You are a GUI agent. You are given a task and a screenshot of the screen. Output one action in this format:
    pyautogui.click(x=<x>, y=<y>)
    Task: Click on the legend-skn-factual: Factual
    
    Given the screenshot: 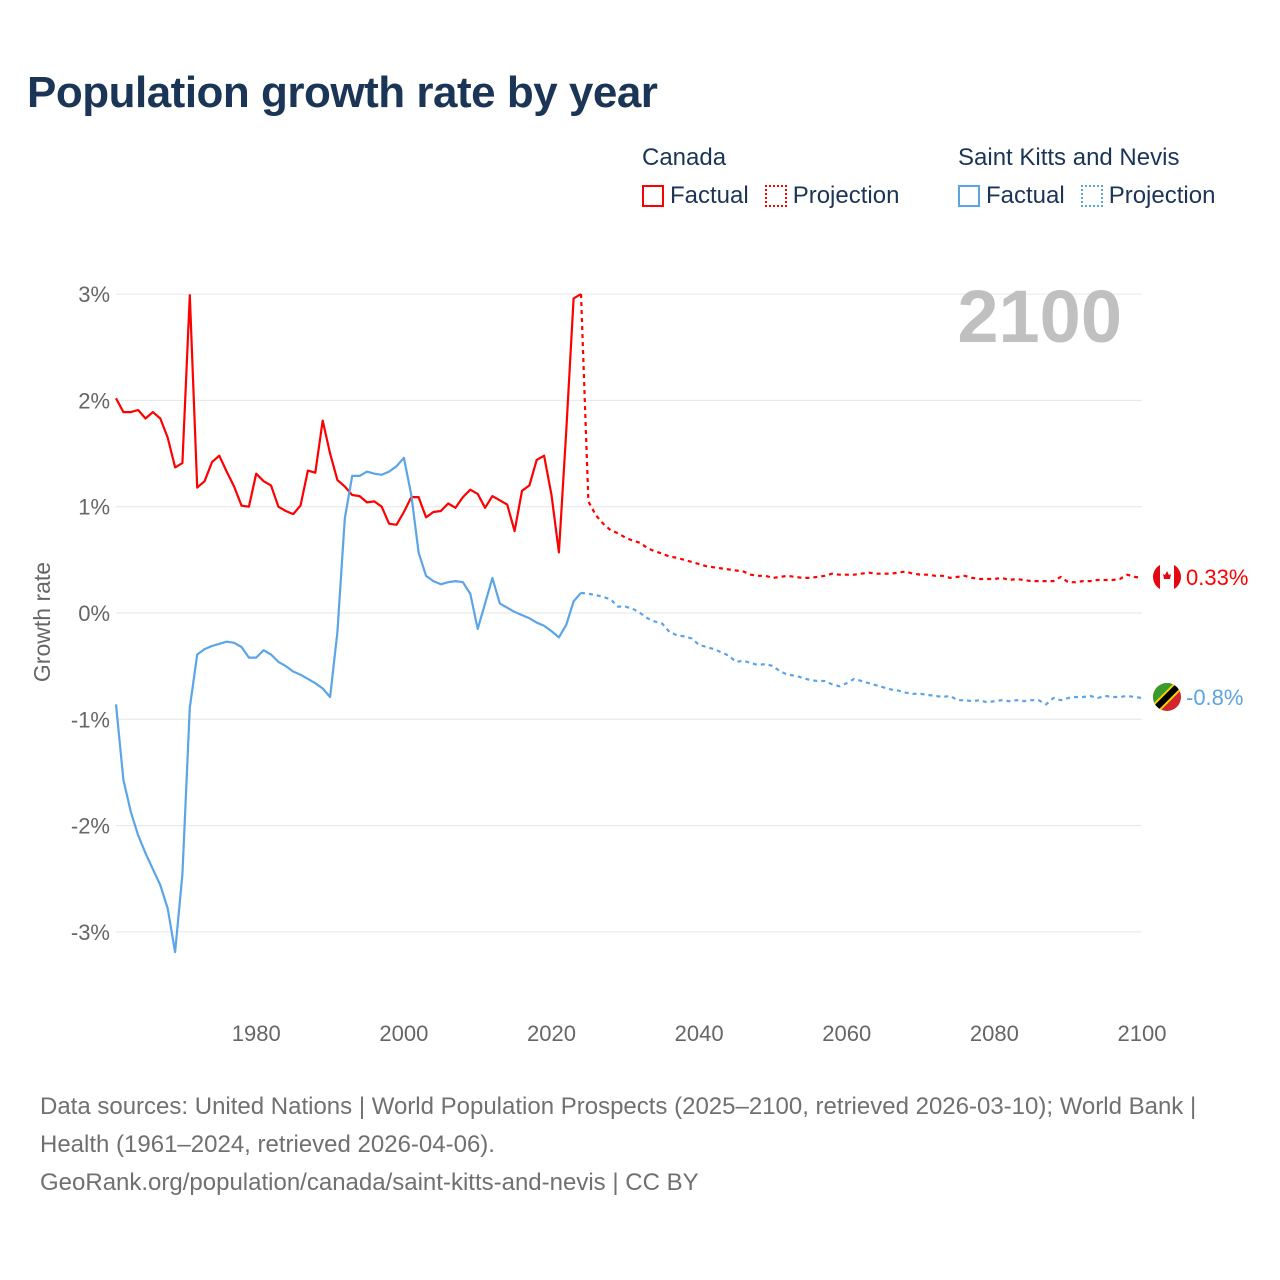 What is the action you would take?
    pyautogui.click(x=1011, y=196)
    